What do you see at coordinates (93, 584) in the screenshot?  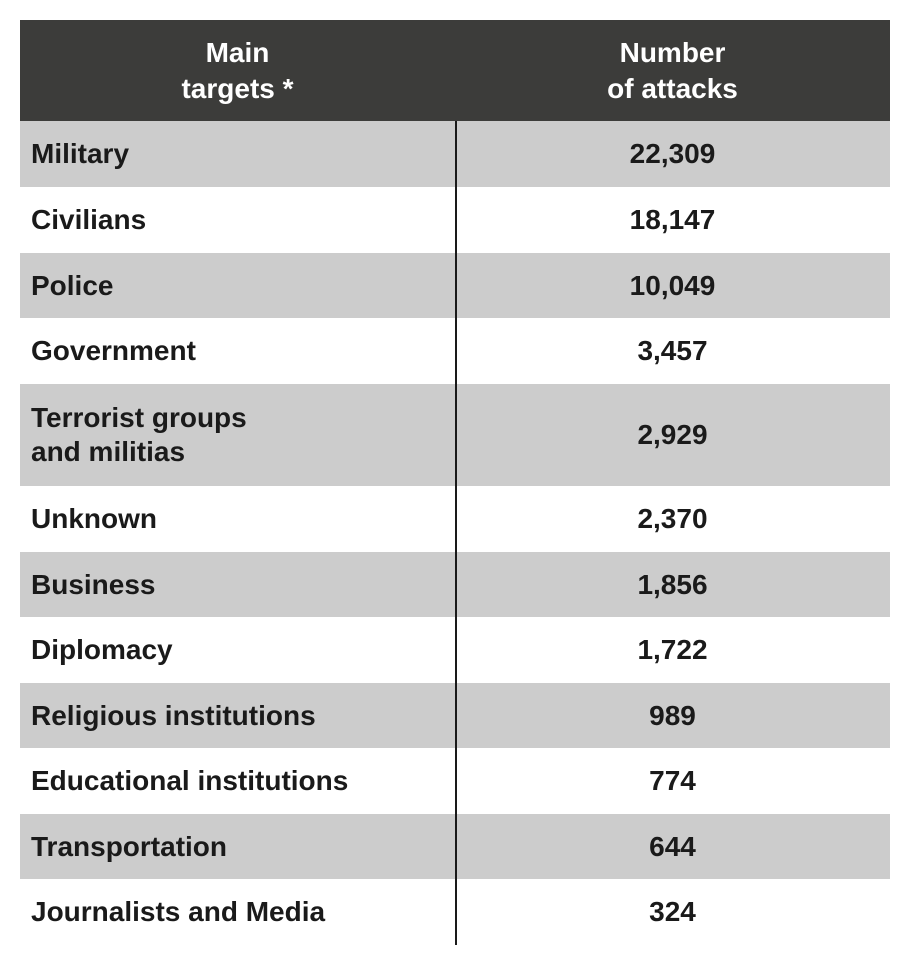 I see `target-cell: Business` at bounding box center [93, 584].